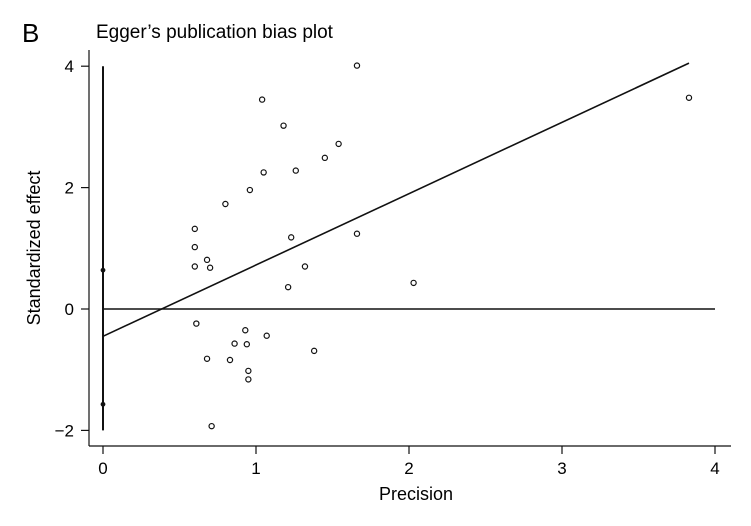 Image resolution: width=751 pixels, height=526 pixels. I want to click on y-tick-label: 4, so click(69, 66).